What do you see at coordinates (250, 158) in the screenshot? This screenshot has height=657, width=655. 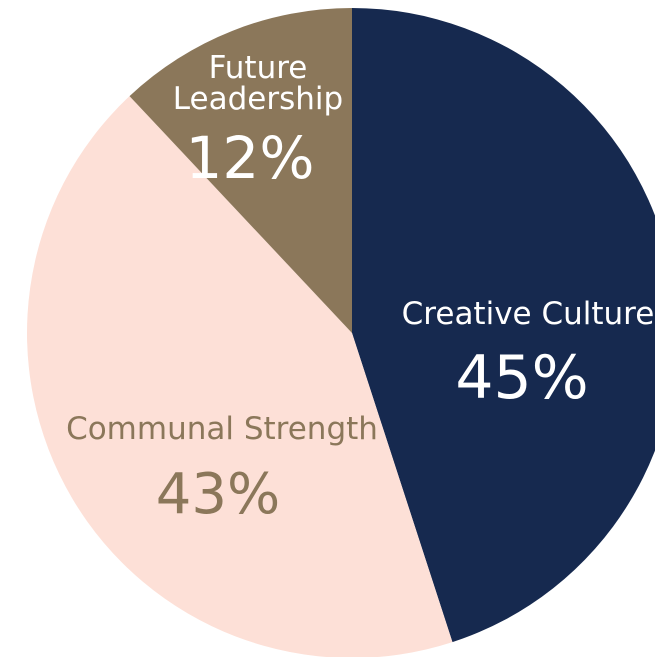 I see `slice-value-future-leadership: 12%` at bounding box center [250, 158].